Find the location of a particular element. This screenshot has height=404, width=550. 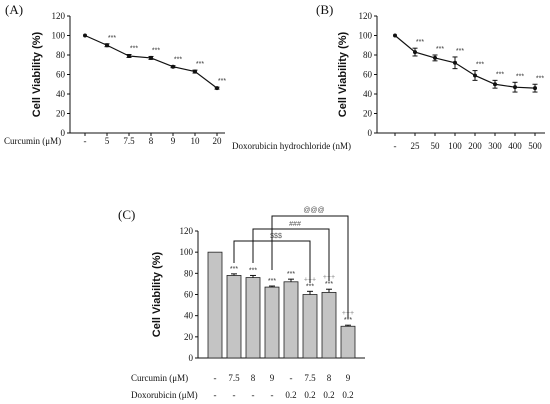

x-tick-label: 25 is located at coordinates (416, 146).